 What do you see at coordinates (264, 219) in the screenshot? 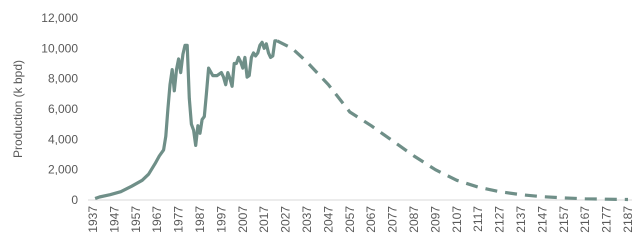
I see `x-tick-label: 2017` at bounding box center [264, 219].